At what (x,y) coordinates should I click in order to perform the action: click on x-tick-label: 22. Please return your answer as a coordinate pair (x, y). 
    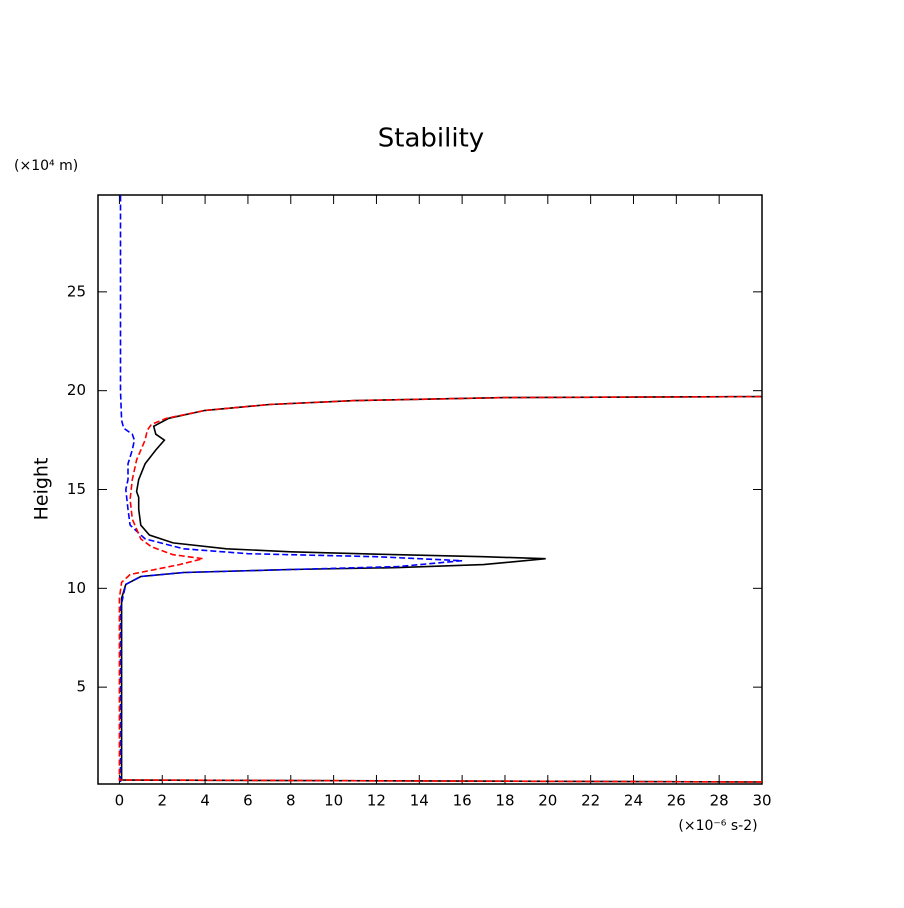
    Looking at the image, I should click on (590, 801).